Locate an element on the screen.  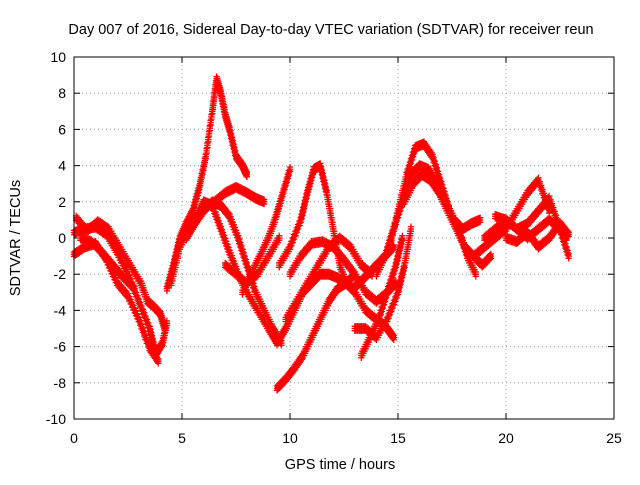
x-tick-label: 10 is located at coordinates (290, 438).